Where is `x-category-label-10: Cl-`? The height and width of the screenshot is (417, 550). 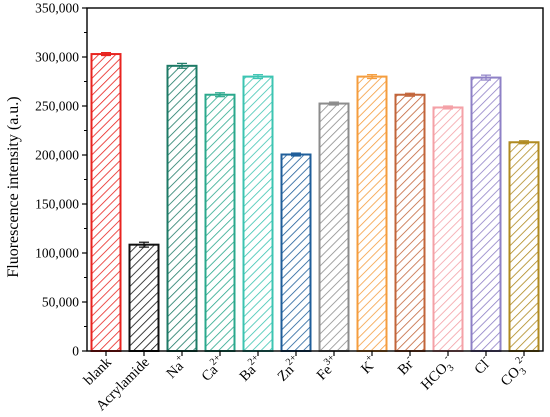
x-category-label-10: Cl- is located at coordinates (481, 364).